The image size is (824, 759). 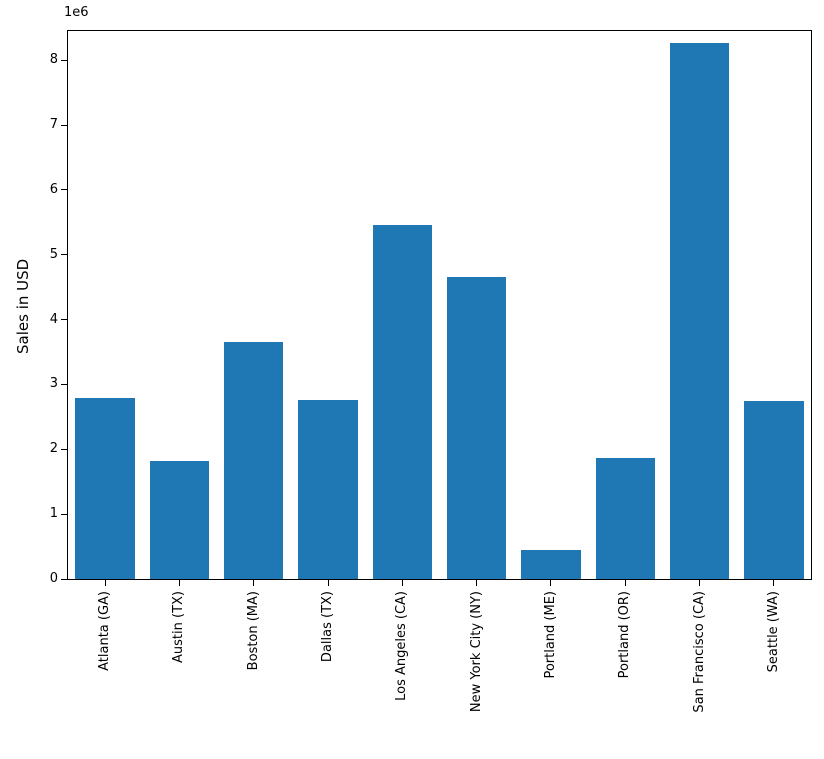 What do you see at coordinates (773, 632) in the screenshot?
I see `x-tick-label: Seattle (WA)` at bounding box center [773, 632].